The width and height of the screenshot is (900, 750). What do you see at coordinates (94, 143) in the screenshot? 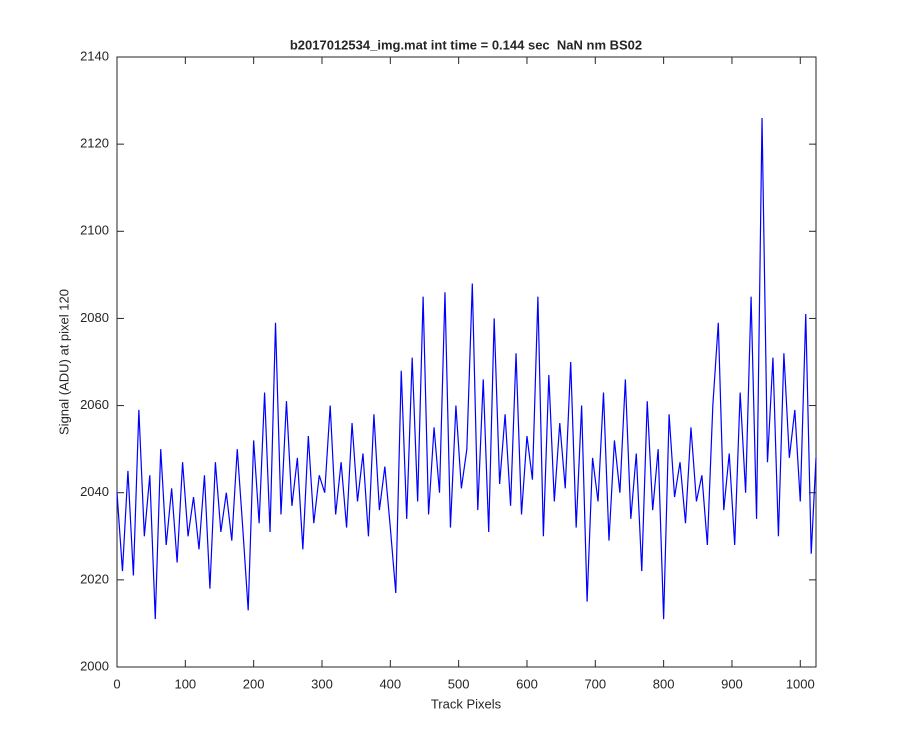
I see `y-tick-label: 2120` at bounding box center [94, 143].